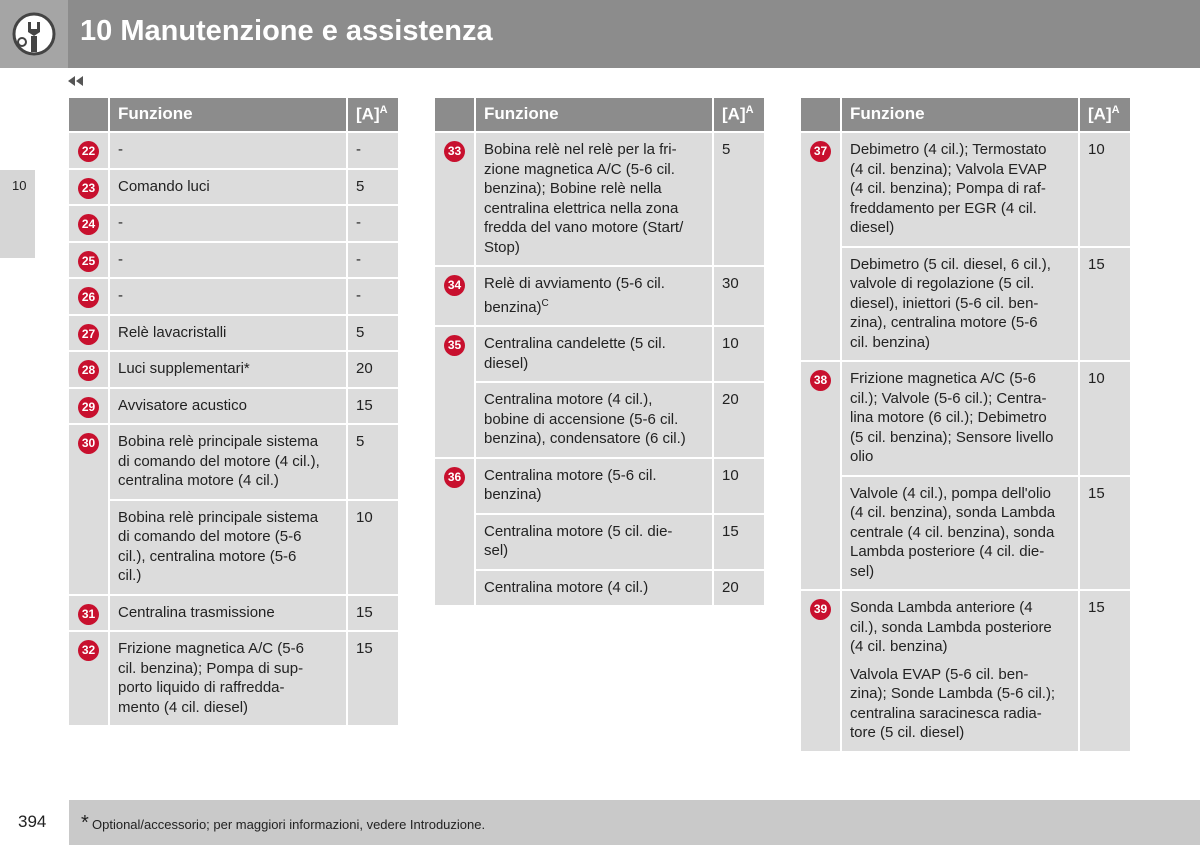 This screenshot has height=845, width=1200. Describe the element at coordinates (578, 541) in the screenshot. I see `function-text: Centralina motore (5 cil. die- sel)` at that location.